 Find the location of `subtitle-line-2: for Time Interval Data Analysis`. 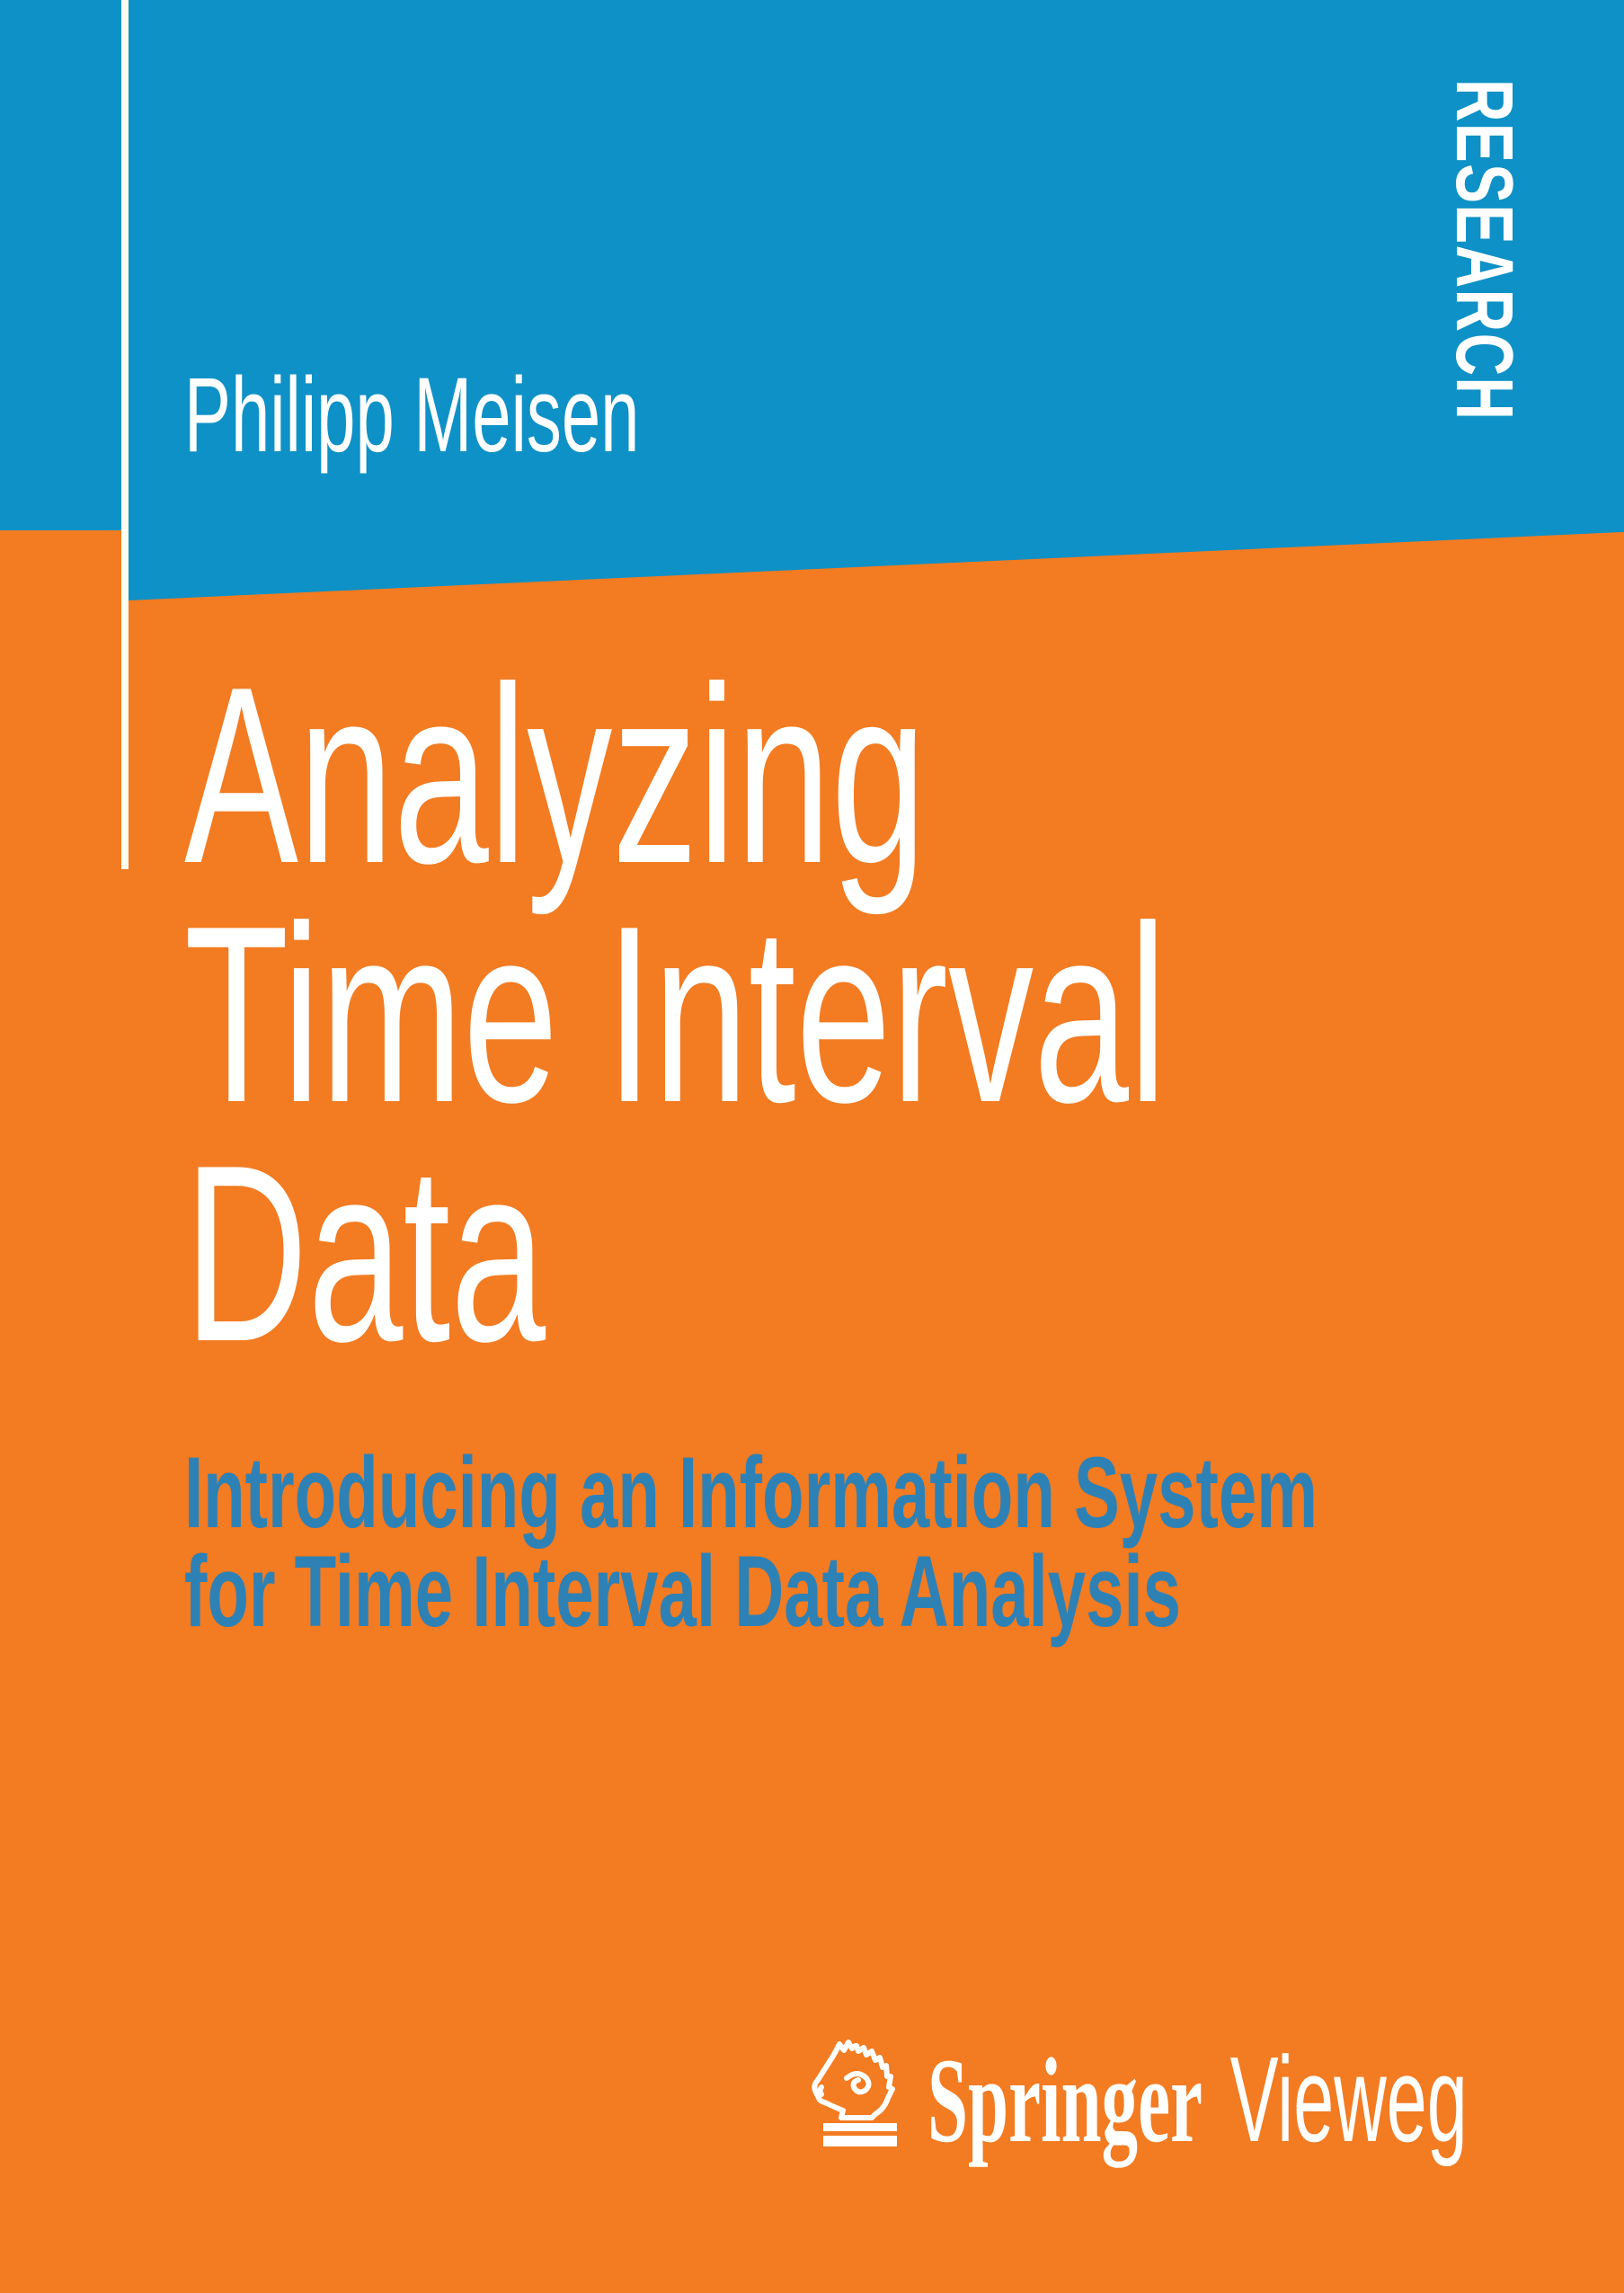

subtitle-line-2: for Time Interval Data Analysis is located at coordinates (682, 1591).